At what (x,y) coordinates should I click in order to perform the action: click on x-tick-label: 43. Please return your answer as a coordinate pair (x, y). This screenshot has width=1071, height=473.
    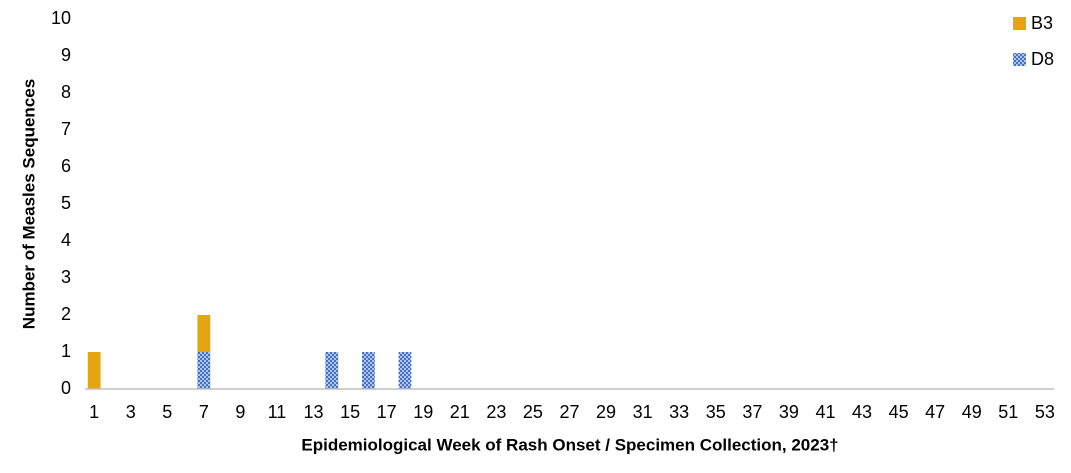
    Looking at the image, I should click on (862, 412).